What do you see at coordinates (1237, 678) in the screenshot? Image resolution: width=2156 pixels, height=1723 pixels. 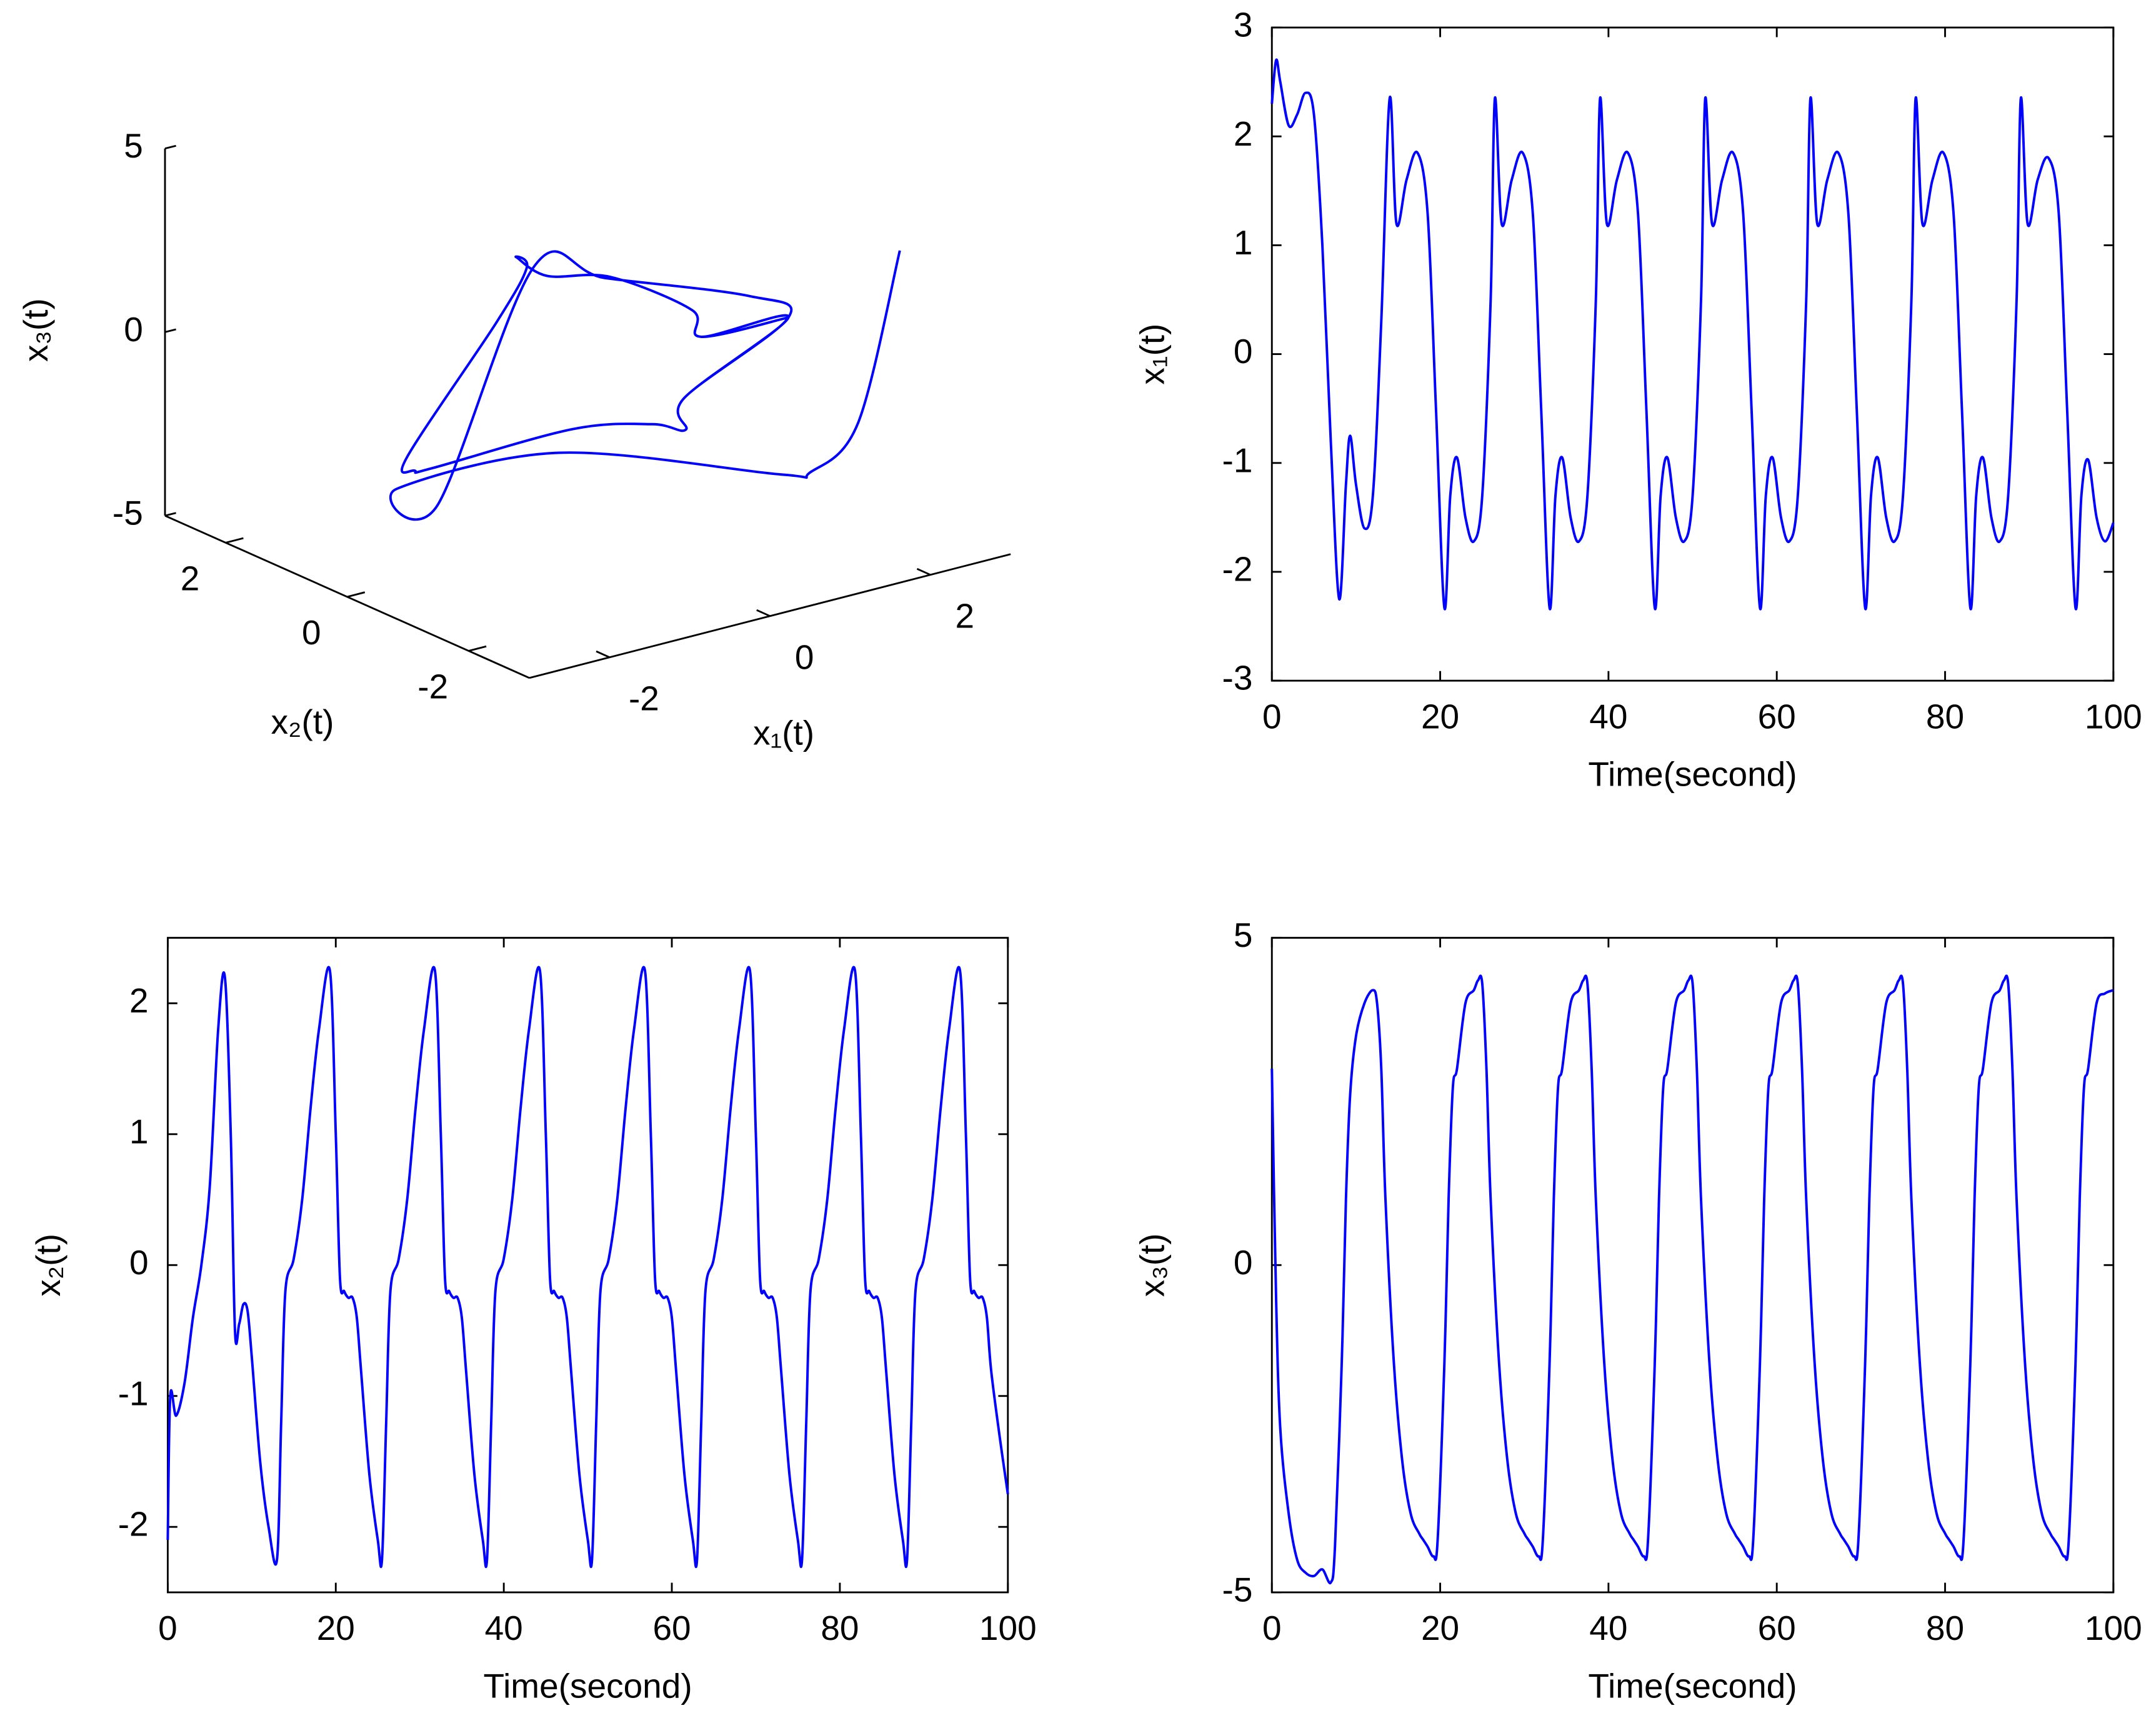 I see `y-tick-label: -3` at bounding box center [1237, 678].